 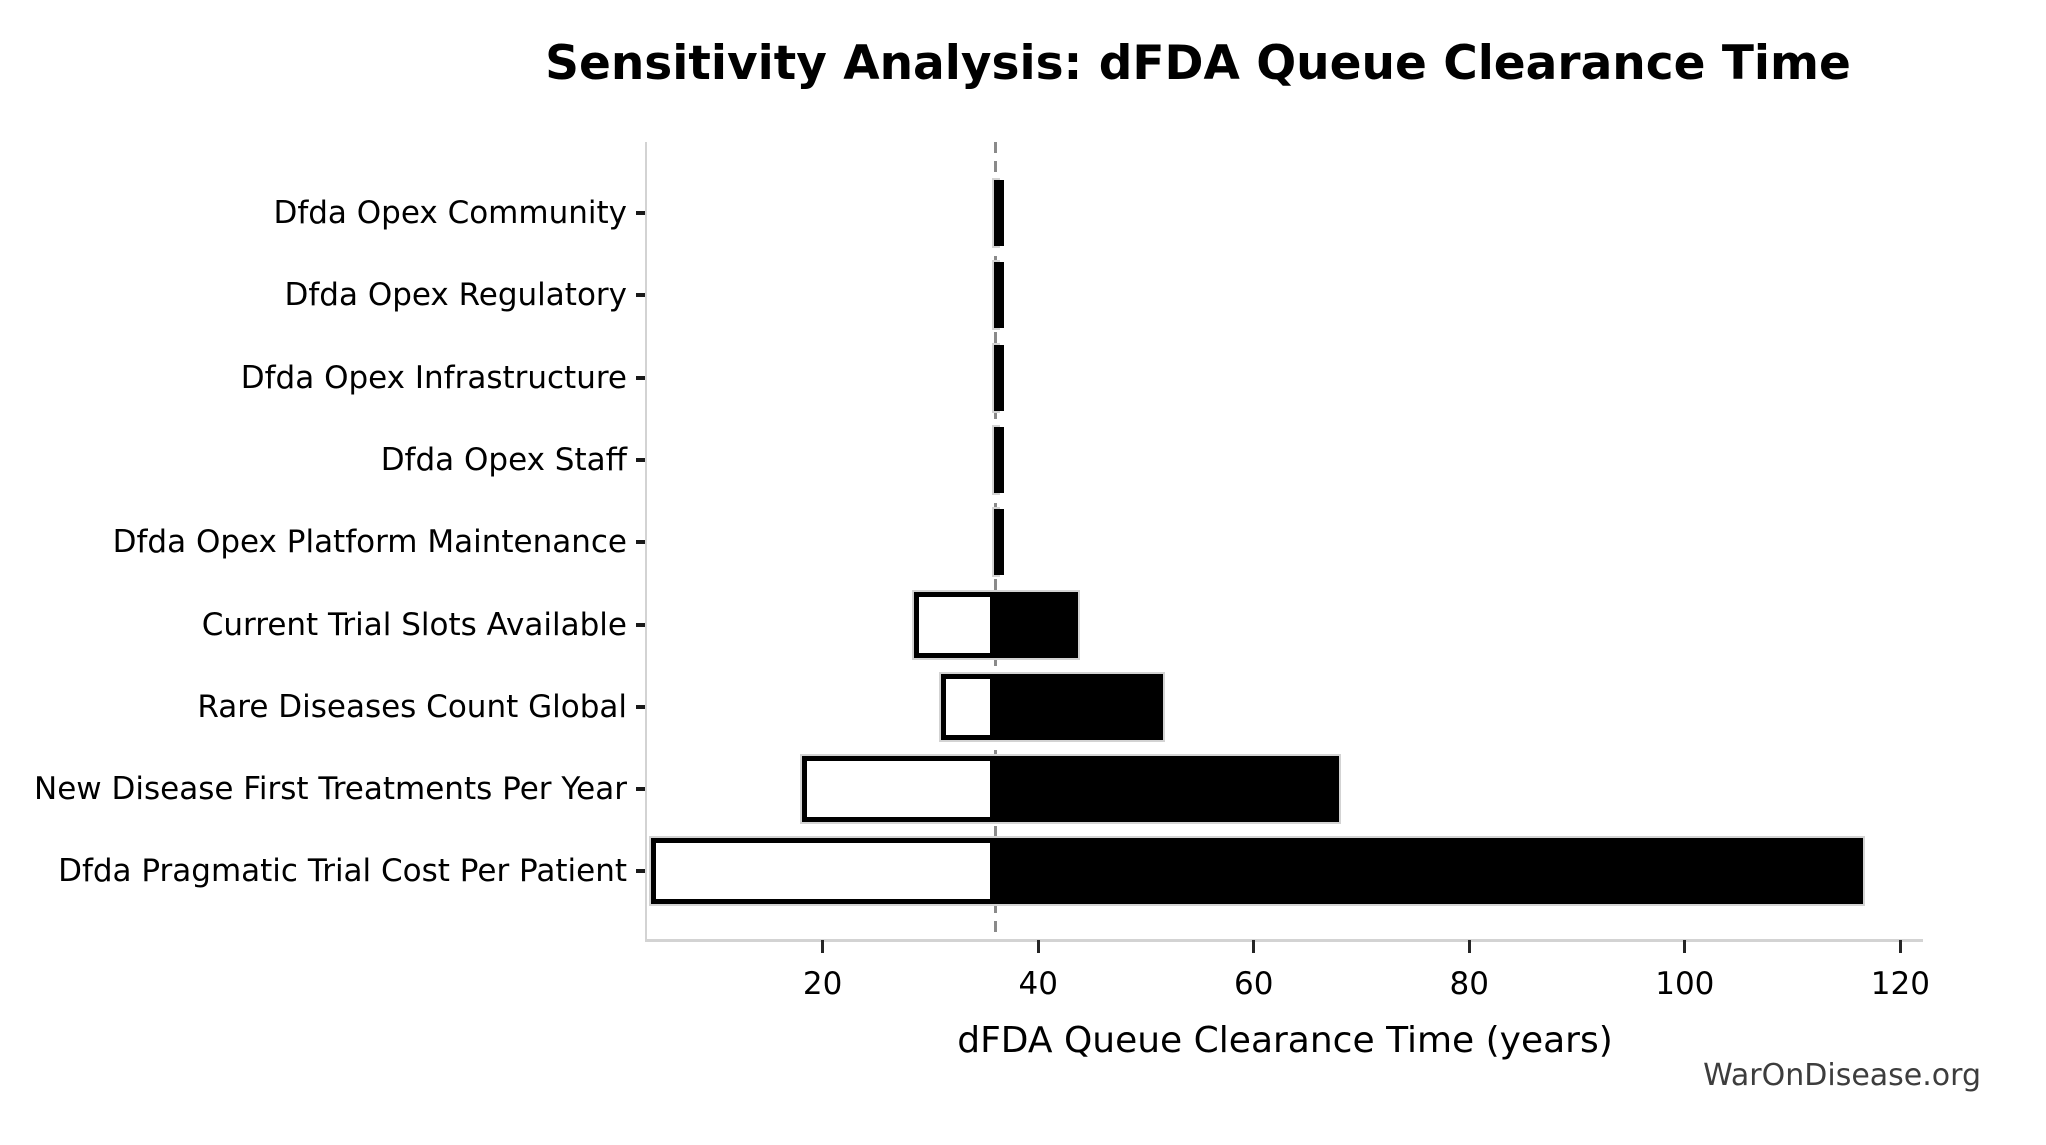 I want to click on category-label: Dfda Opex Staff, so click(x=503, y=459).